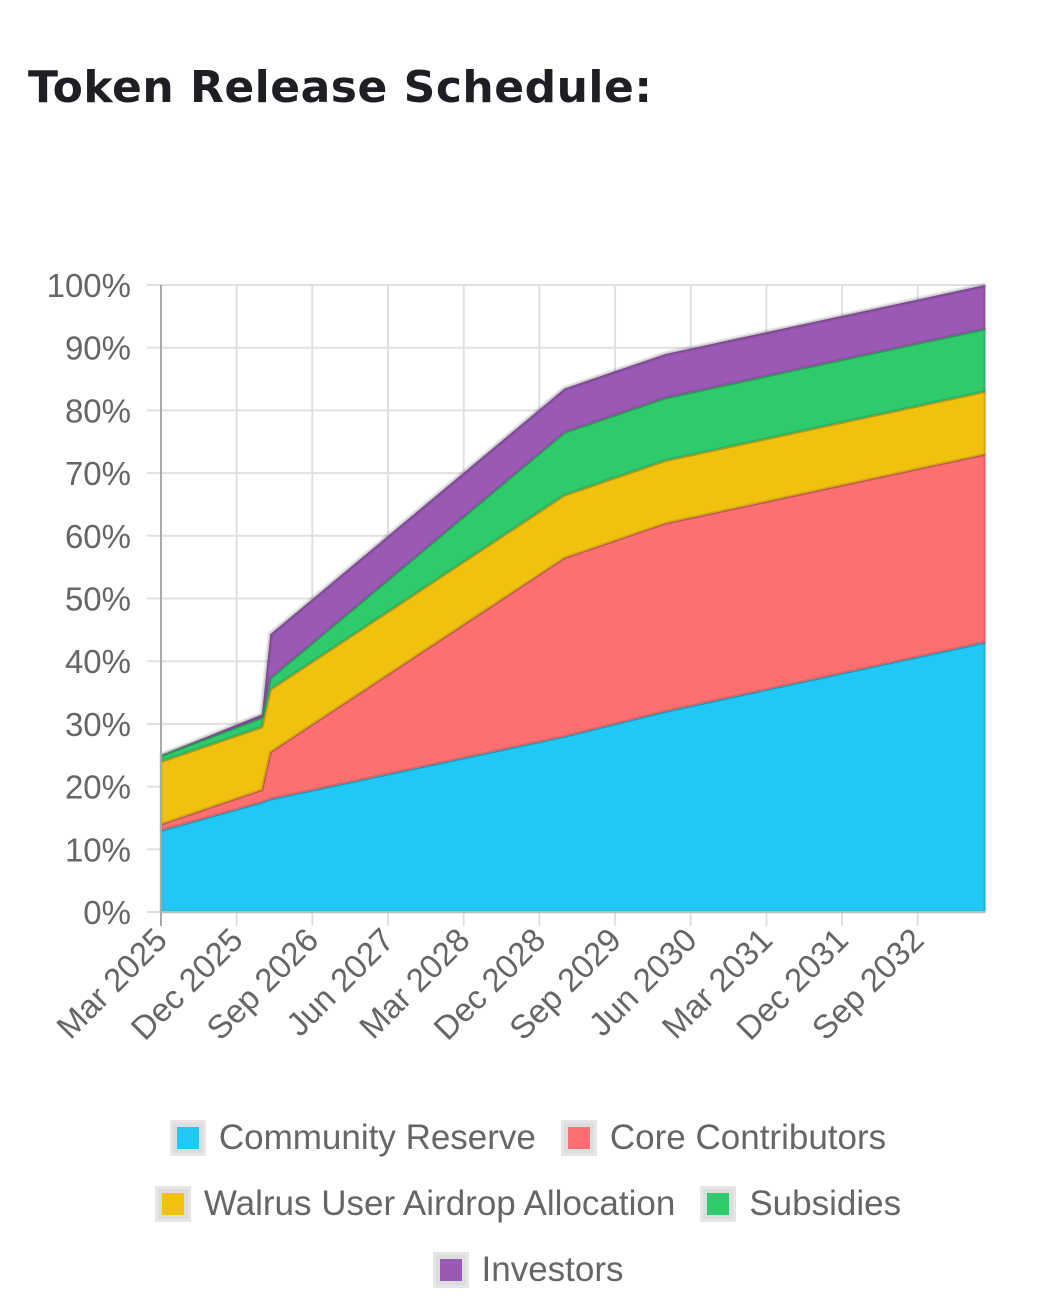 This screenshot has height=1308, width=1059. I want to click on y-tick-label: 50%, so click(98, 599).